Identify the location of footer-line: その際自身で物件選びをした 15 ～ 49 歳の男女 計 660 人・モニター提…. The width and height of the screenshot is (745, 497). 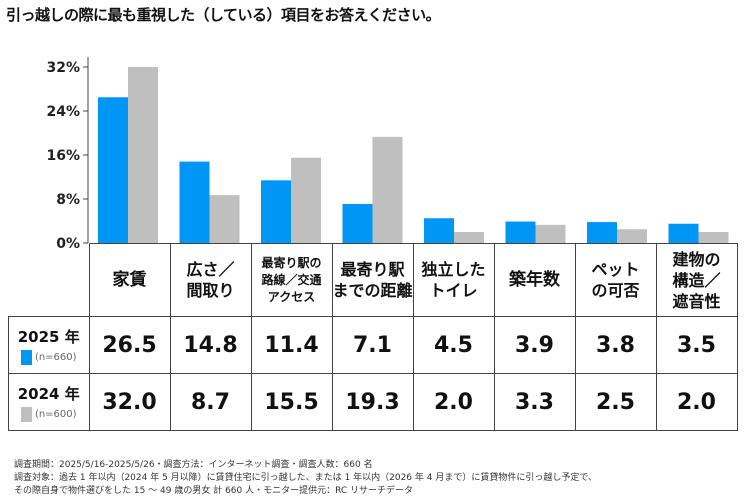
(214, 491).